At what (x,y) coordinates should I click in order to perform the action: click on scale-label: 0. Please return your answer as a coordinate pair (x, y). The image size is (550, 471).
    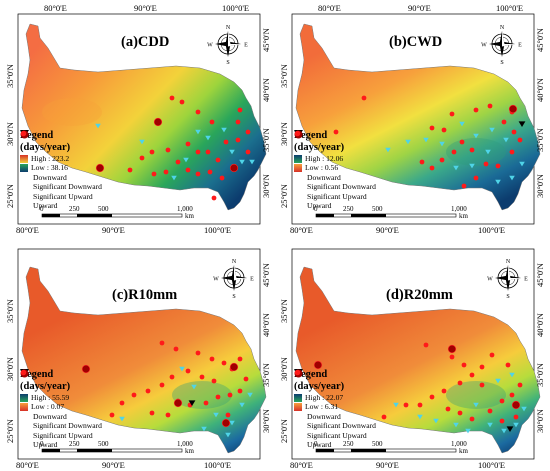
    Looking at the image, I should click on (316, 444).